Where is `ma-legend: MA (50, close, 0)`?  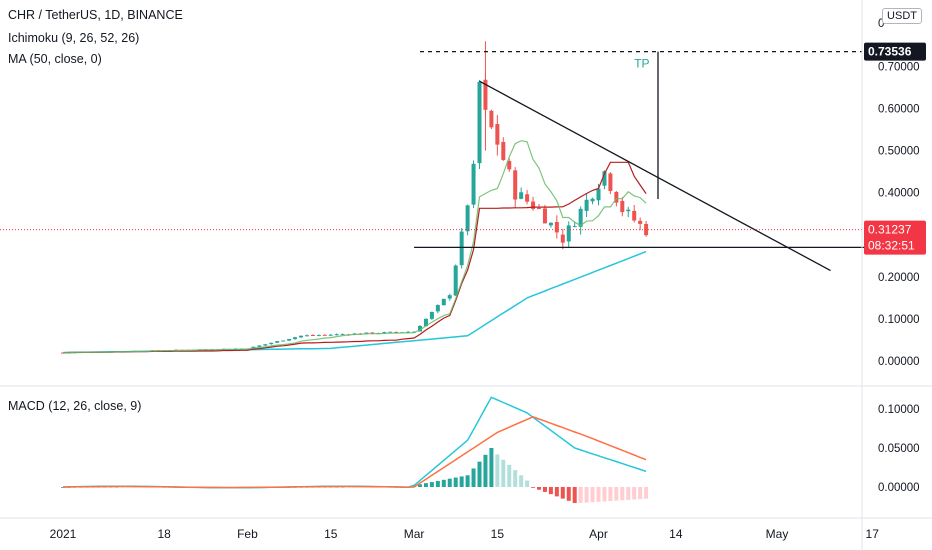 ma-legend: MA (50, close, 0) is located at coordinates (55, 59).